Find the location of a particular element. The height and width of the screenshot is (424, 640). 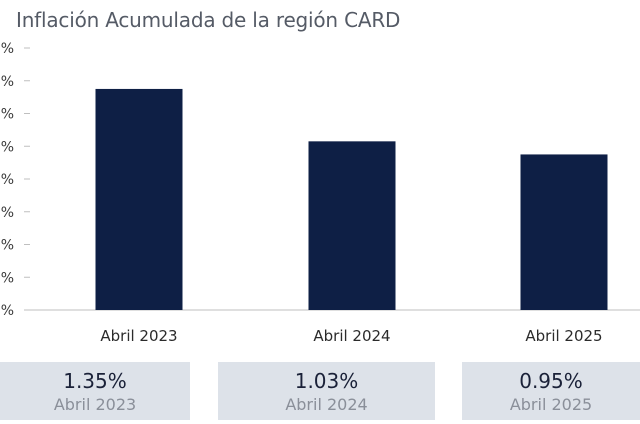

summary-card-2024: 1.03% Abril 2024 is located at coordinates (326, 391).